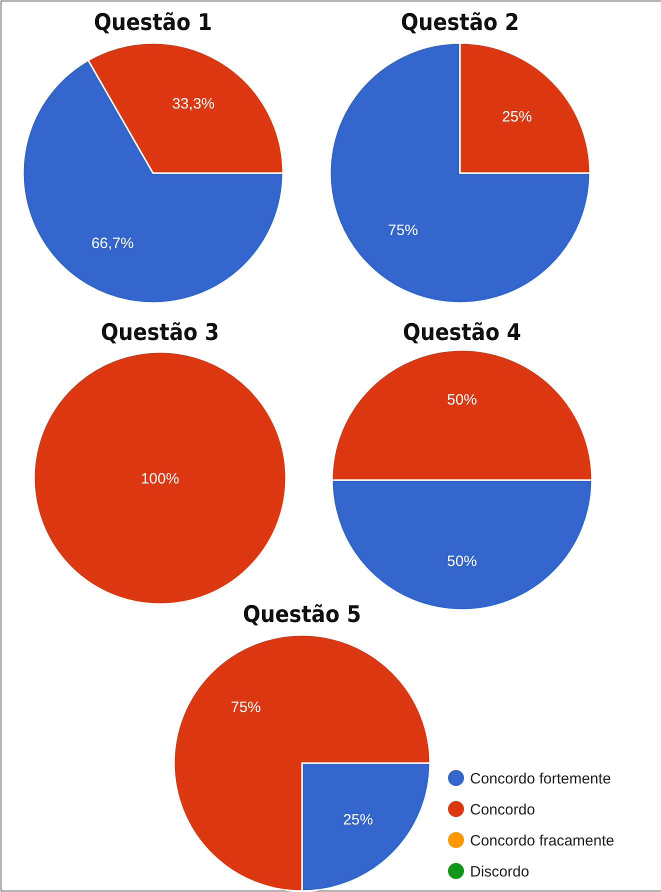  What do you see at coordinates (462, 333) in the screenshot?
I see `chart-title: Questão 4` at bounding box center [462, 333].